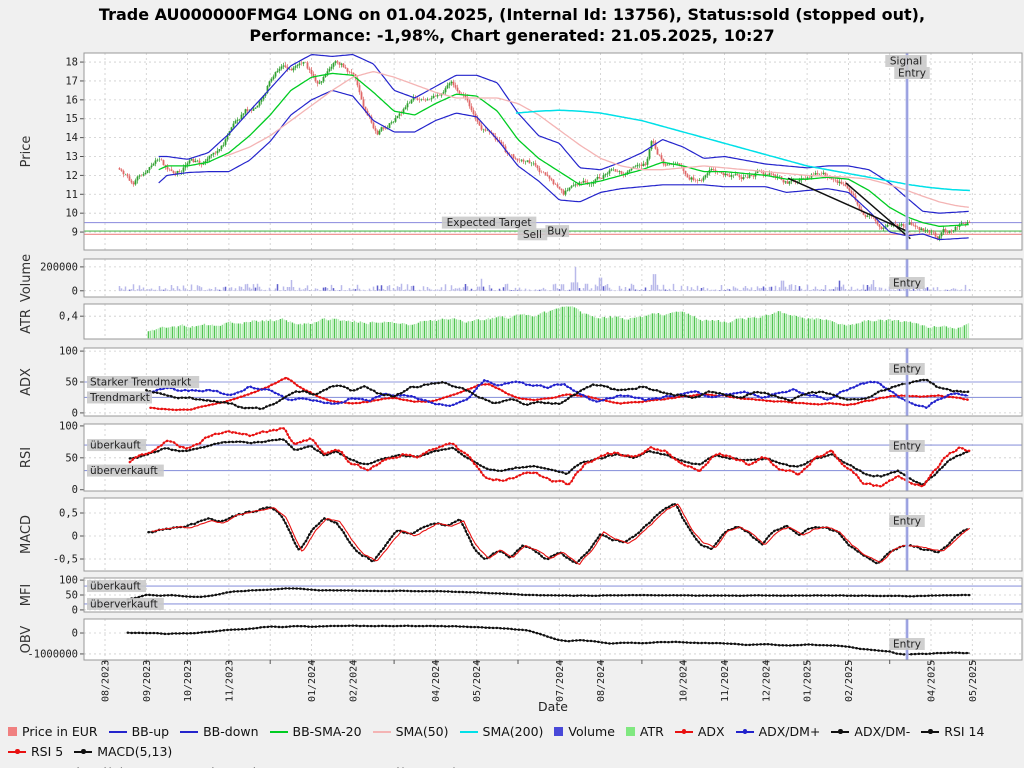 The image size is (1024, 768). What do you see at coordinates (553, 706) in the screenshot?
I see `x-axis-title: Date` at bounding box center [553, 706].